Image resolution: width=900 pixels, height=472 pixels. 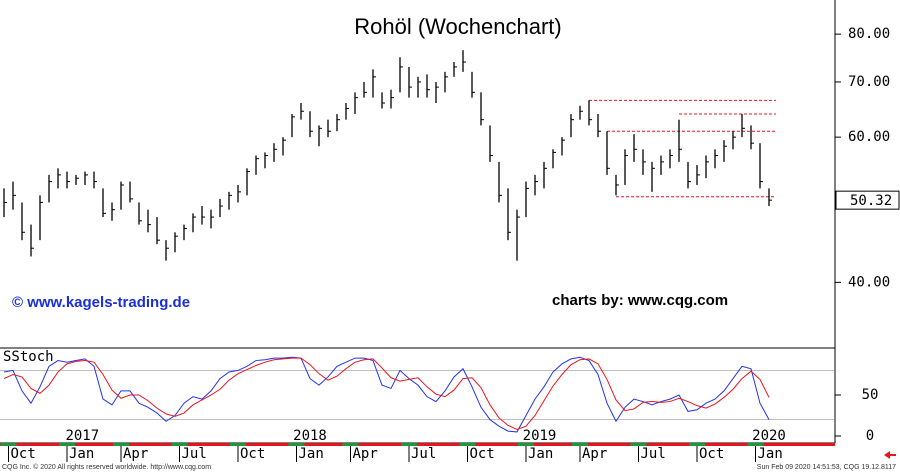 What do you see at coordinates (869, 34) in the screenshot?
I see `y-tick-label: 80.00` at bounding box center [869, 34].